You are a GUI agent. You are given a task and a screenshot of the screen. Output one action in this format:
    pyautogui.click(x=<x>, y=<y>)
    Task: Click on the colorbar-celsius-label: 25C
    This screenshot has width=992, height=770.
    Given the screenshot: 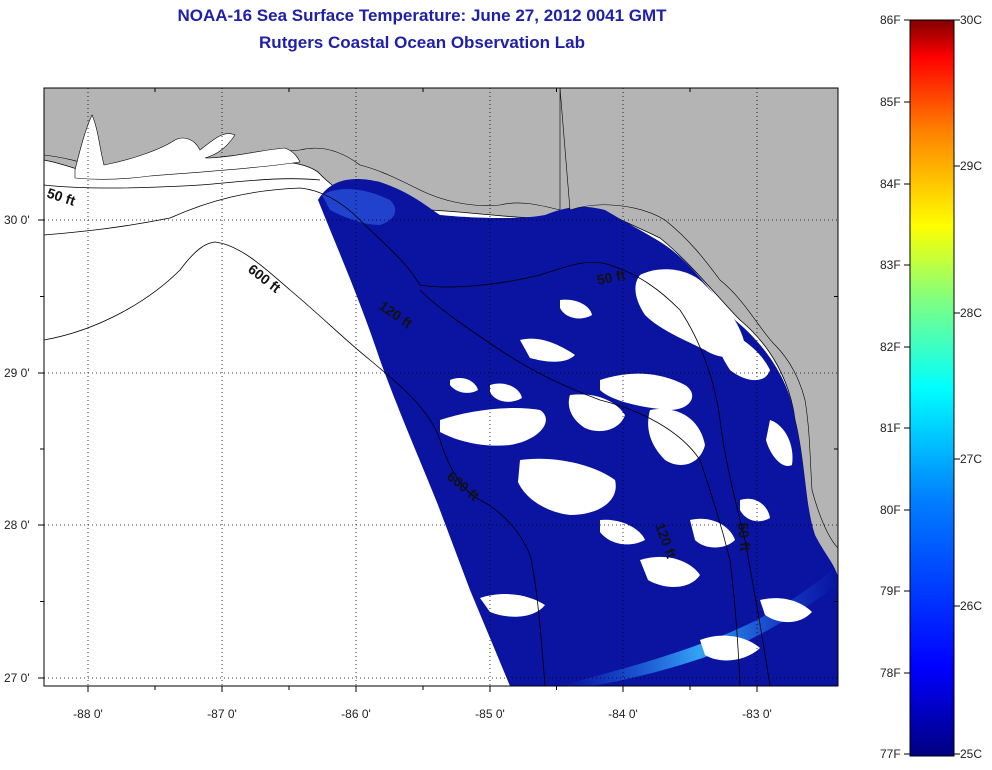 What is the action you would take?
    pyautogui.click(x=971, y=754)
    